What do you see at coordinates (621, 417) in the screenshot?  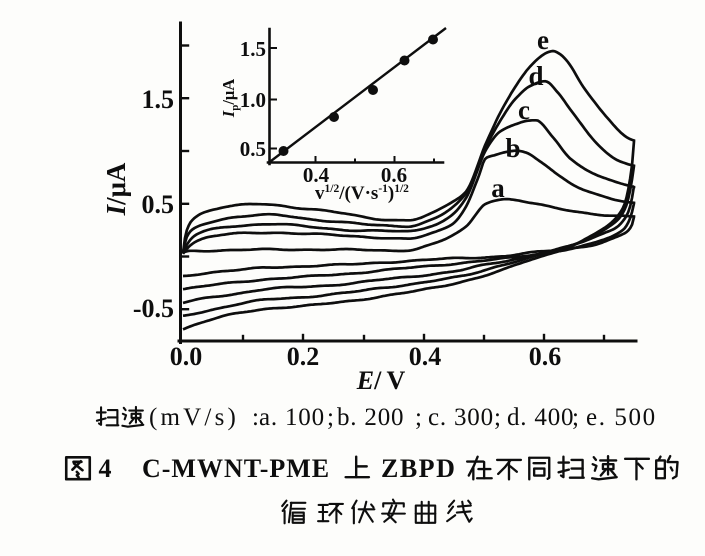 I see `svg-text: e. 500` at bounding box center [621, 417].